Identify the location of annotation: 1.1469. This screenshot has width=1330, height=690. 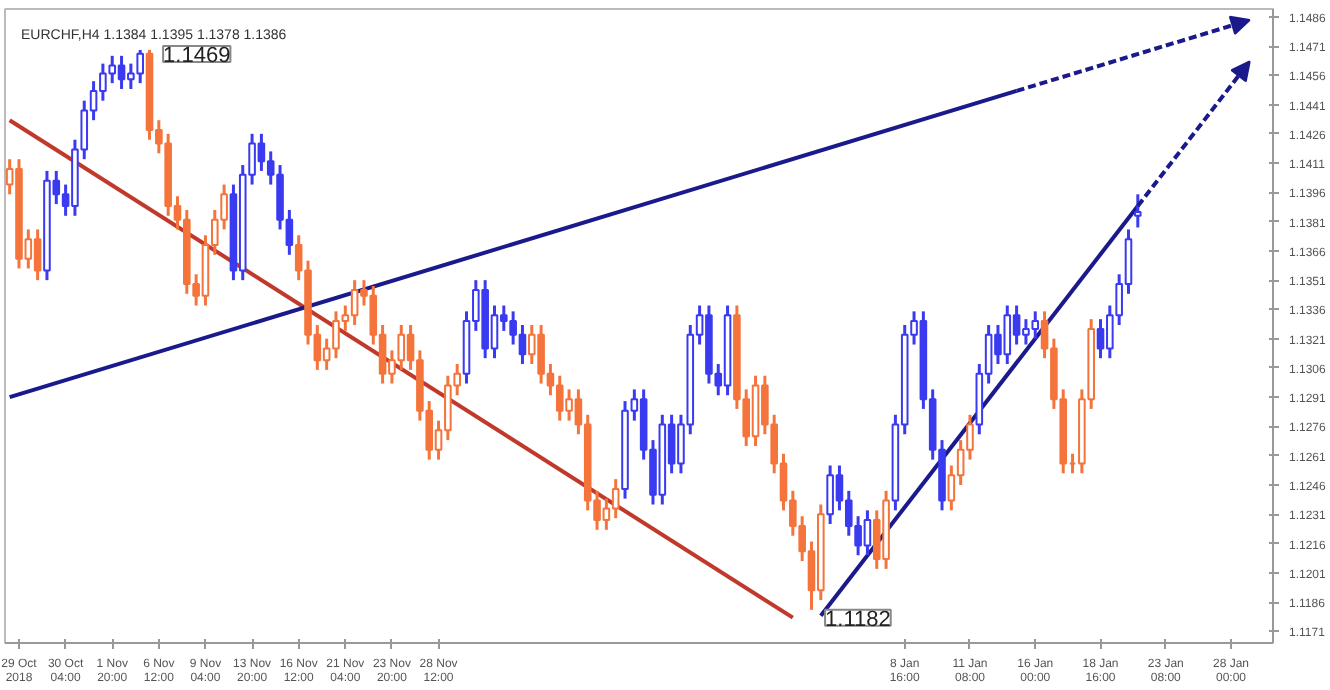
(197, 55).